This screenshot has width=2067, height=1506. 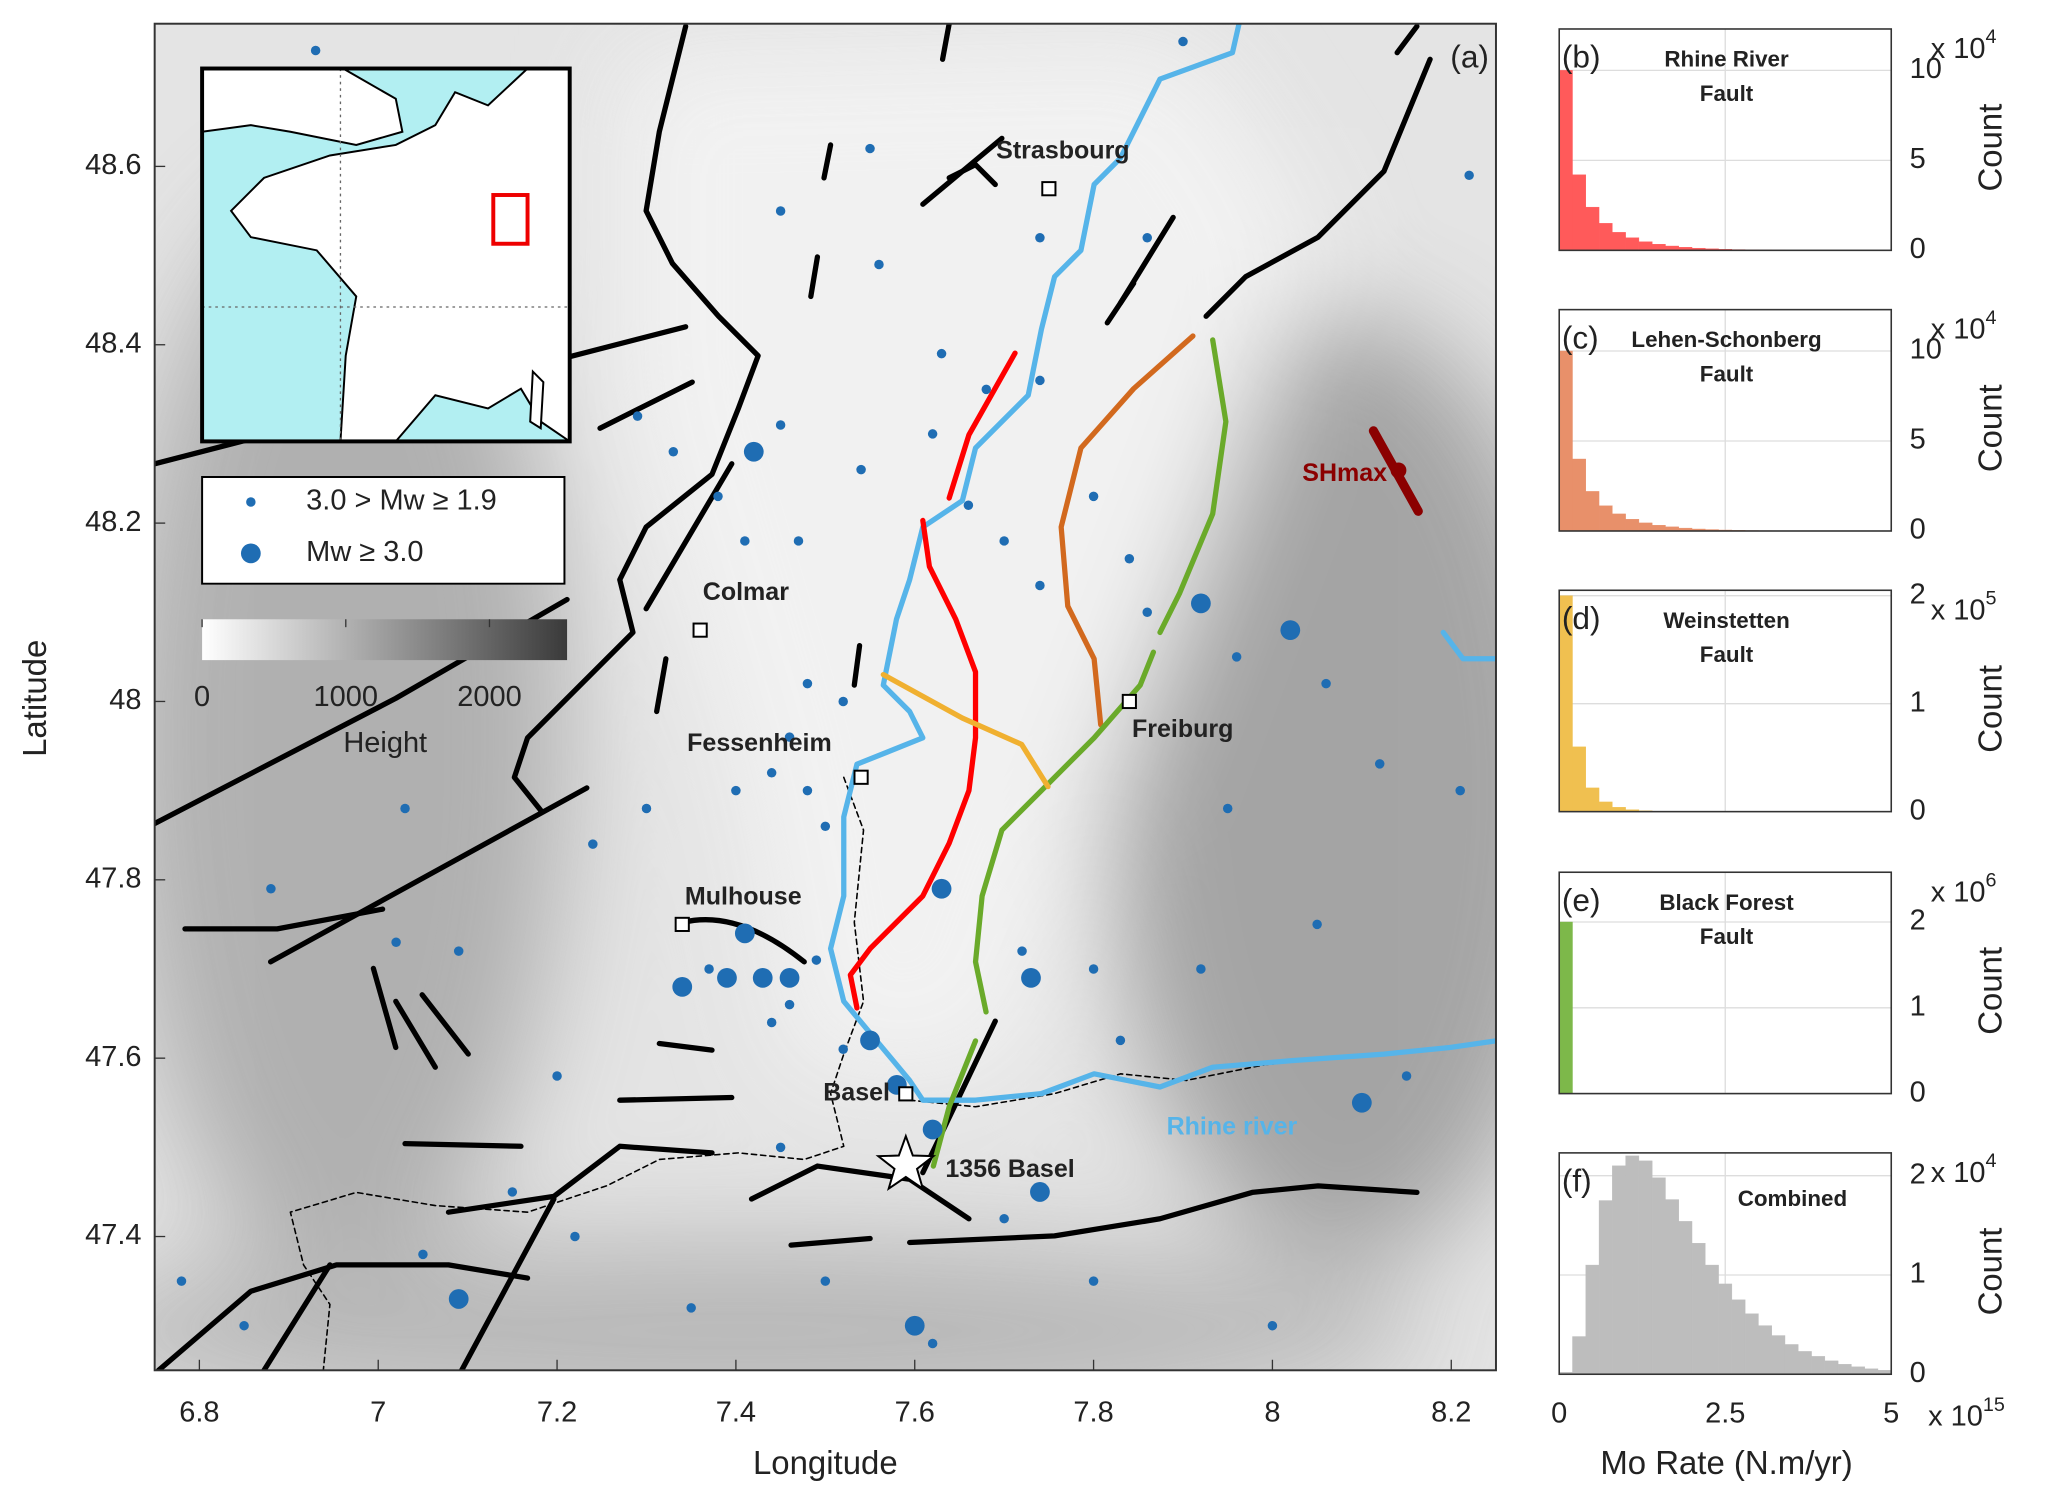 I want to click on panel-title: Combined, so click(x=1792, y=1198).